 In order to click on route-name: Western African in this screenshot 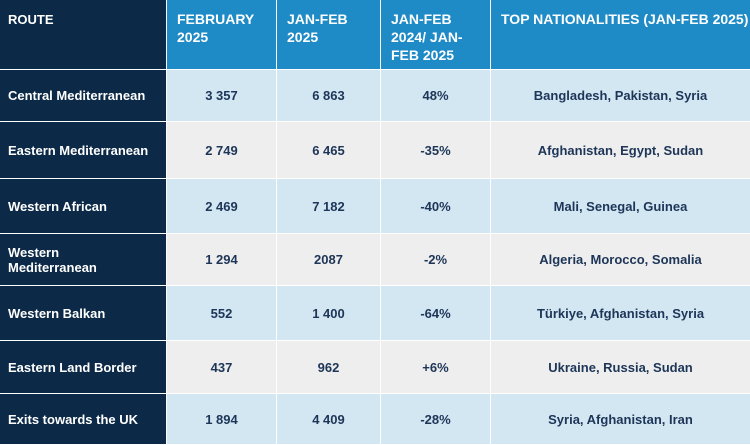, I will do `click(83, 206)`.